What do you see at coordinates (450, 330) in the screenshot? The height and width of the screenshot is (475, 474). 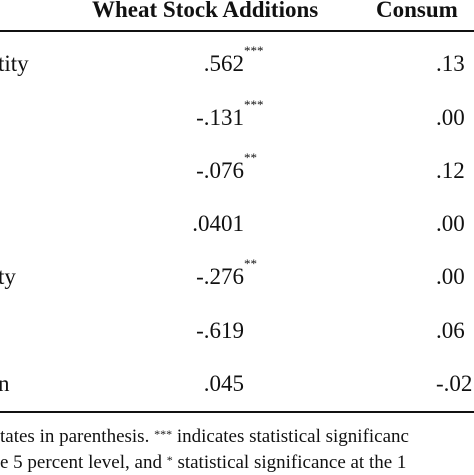 I see `consumption-value: .06` at bounding box center [450, 330].